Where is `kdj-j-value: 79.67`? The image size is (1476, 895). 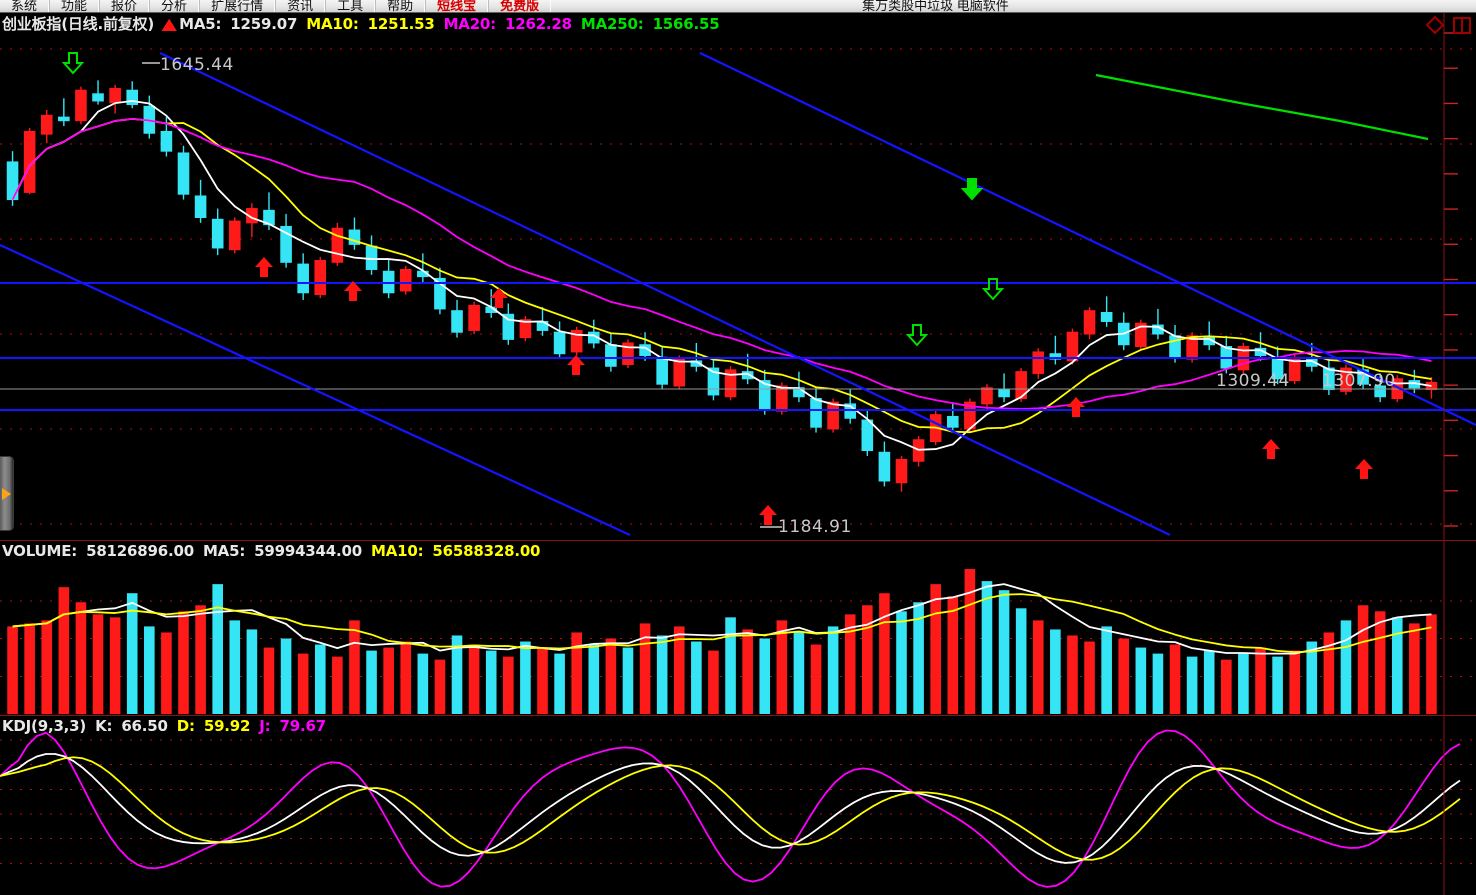
kdj-j-value: 79.67 is located at coordinates (302, 726).